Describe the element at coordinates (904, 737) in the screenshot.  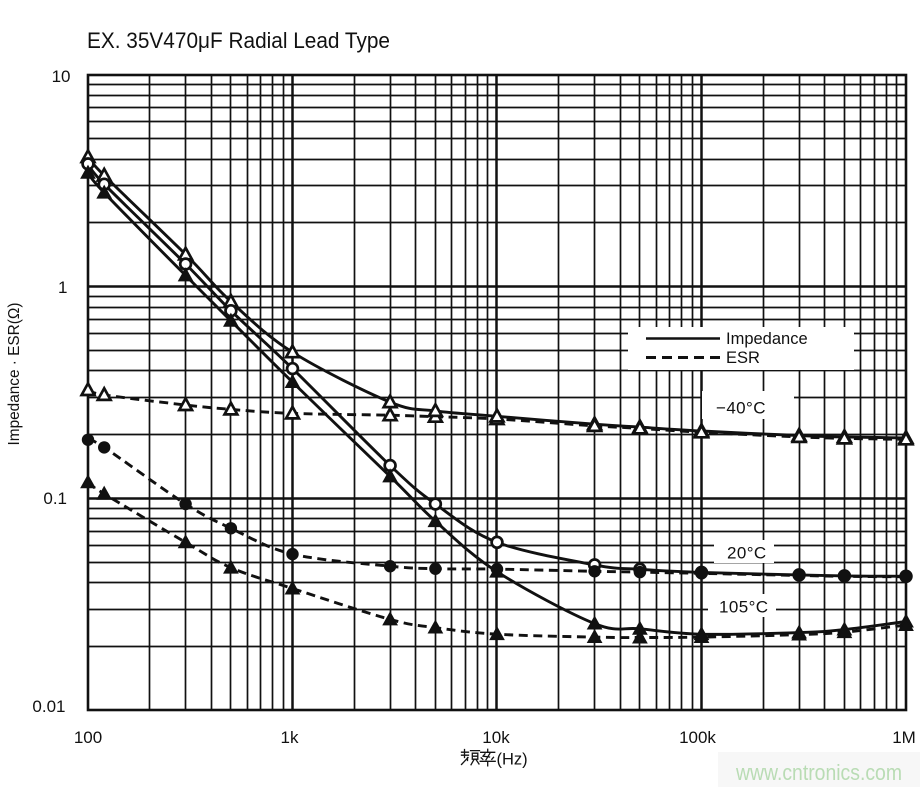
I see `svg-text: 1M` at that location.